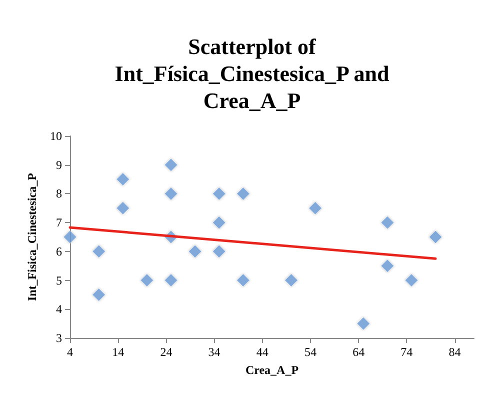 The width and height of the screenshot is (504, 406). What do you see at coordinates (262, 352) in the screenshot?
I see `x-tick-label: 44` at bounding box center [262, 352].